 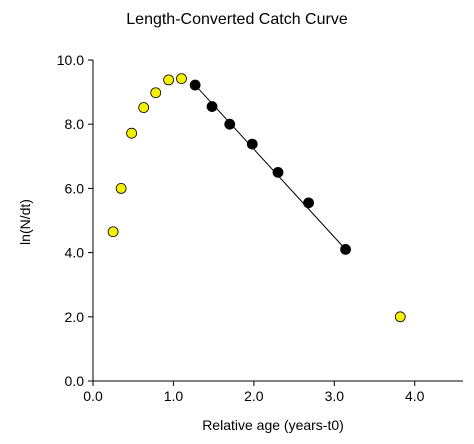 What do you see at coordinates (75, 124) in the screenshot?
I see `y-tick-label: 8.0` at bounding box center [75, 124].